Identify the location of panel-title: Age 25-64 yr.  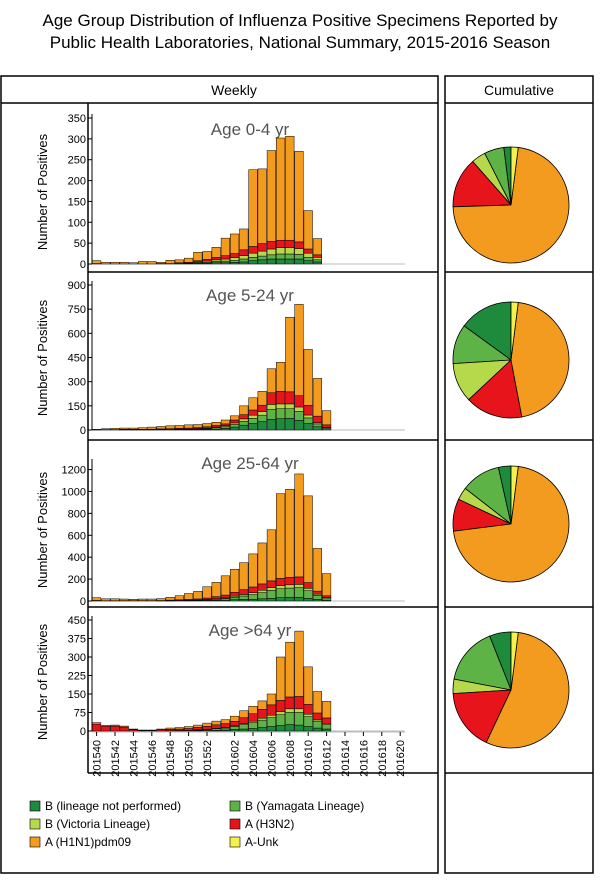
(250, 463).